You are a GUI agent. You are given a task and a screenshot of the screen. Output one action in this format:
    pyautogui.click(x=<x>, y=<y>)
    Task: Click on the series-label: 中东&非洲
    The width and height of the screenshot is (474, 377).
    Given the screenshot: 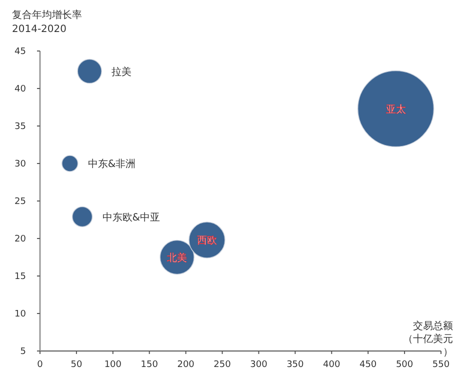 What is the action you would take?
    pyautogui.click(x=112, y=164)
    